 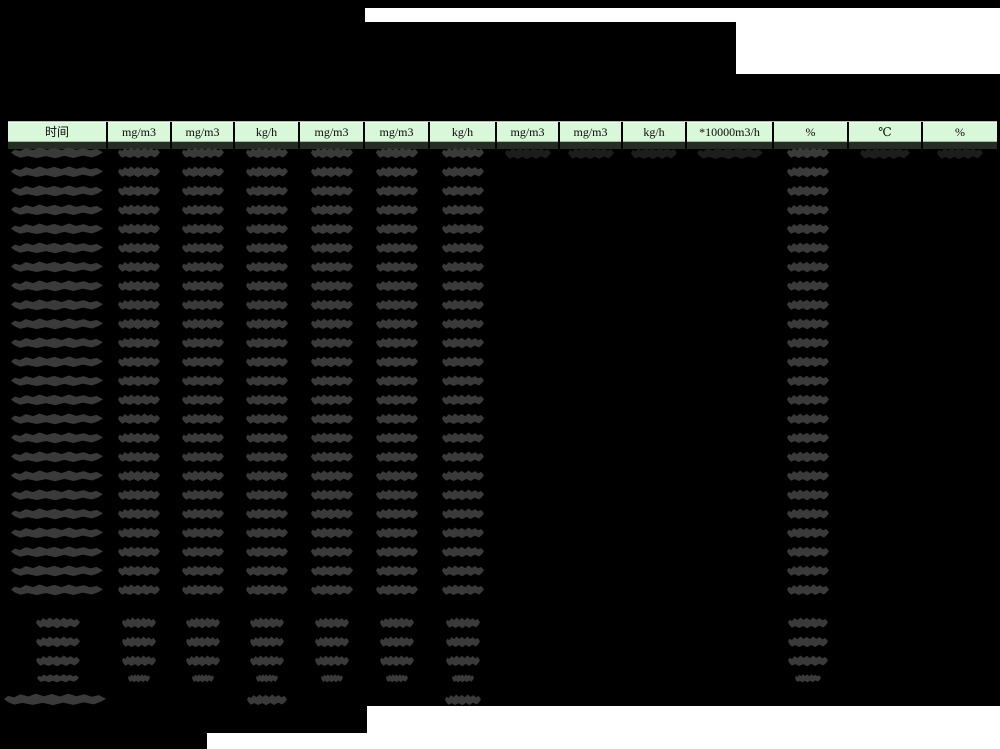 What do you see at coordinates (683, 727) in the screenshot?
I see `page-background-bottom-right` at bounding box center [683, 727].